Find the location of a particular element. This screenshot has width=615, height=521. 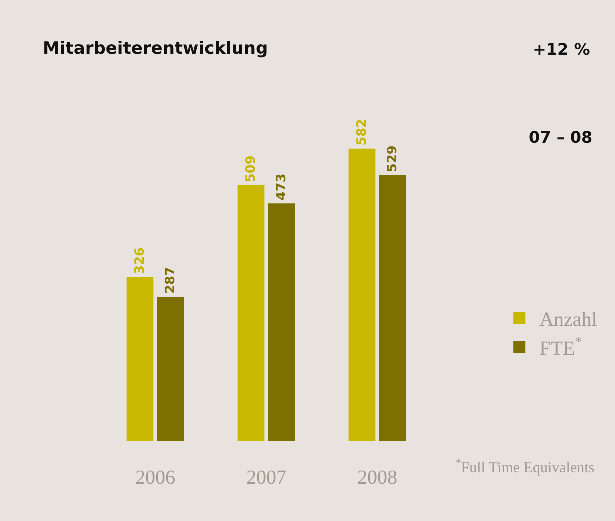

data-label: 287 is located at coordinates (171, 280).